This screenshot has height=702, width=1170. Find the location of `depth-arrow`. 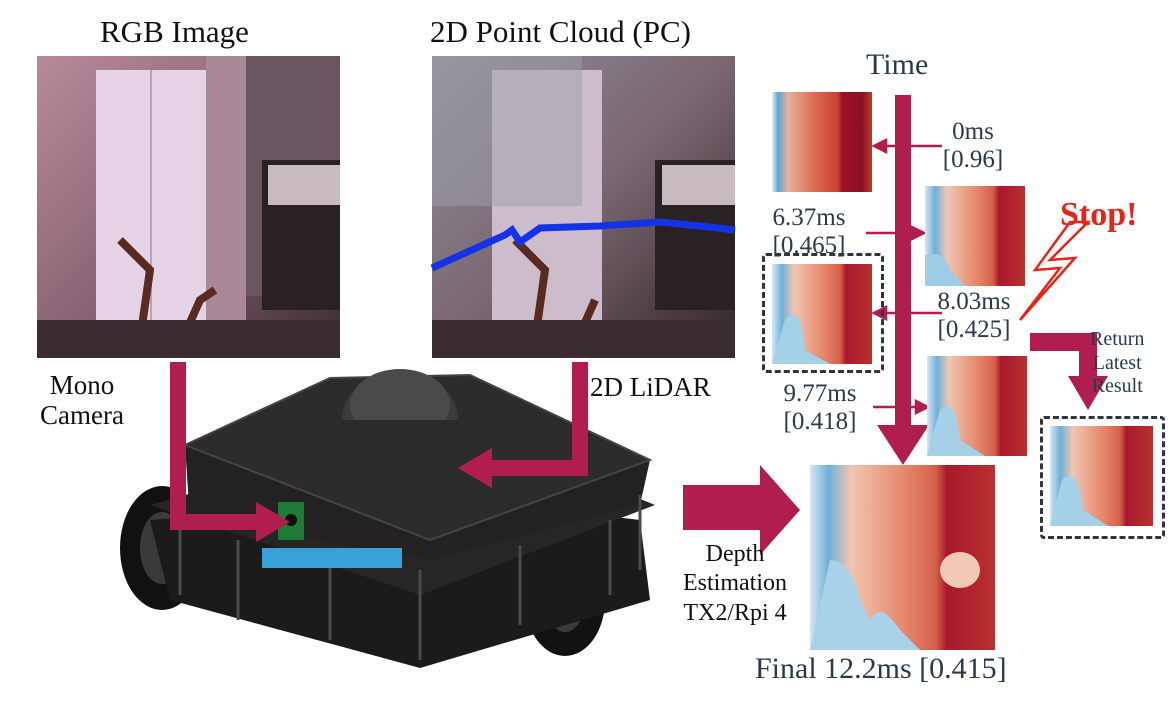

depth-arrow is located at coordinates (741, 510).